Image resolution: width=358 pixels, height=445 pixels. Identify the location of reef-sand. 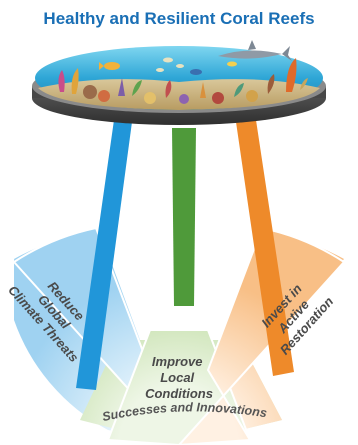
(179, 94).